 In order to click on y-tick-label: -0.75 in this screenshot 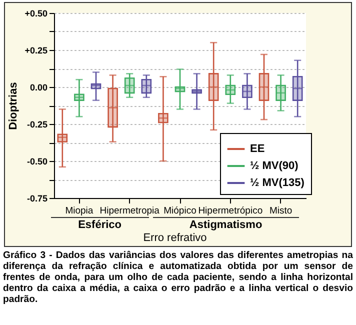, I will do `click(37, 199)`.